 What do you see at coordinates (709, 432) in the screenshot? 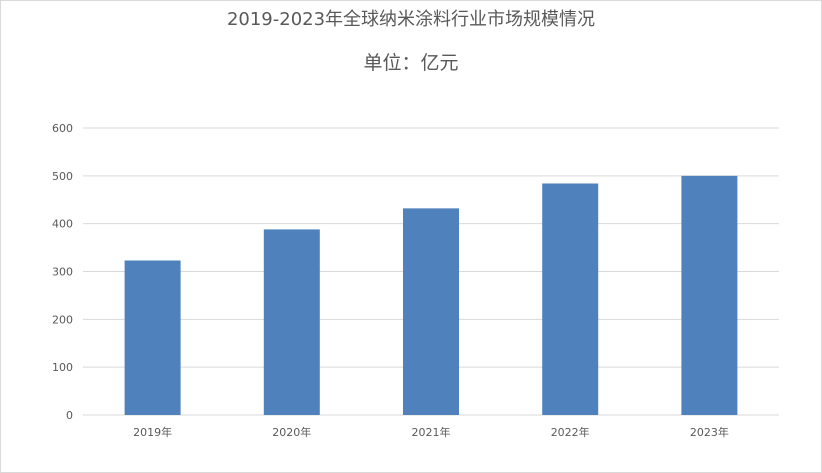
I see `x-tick-label: 2023年` at bounding box center [709, 432].